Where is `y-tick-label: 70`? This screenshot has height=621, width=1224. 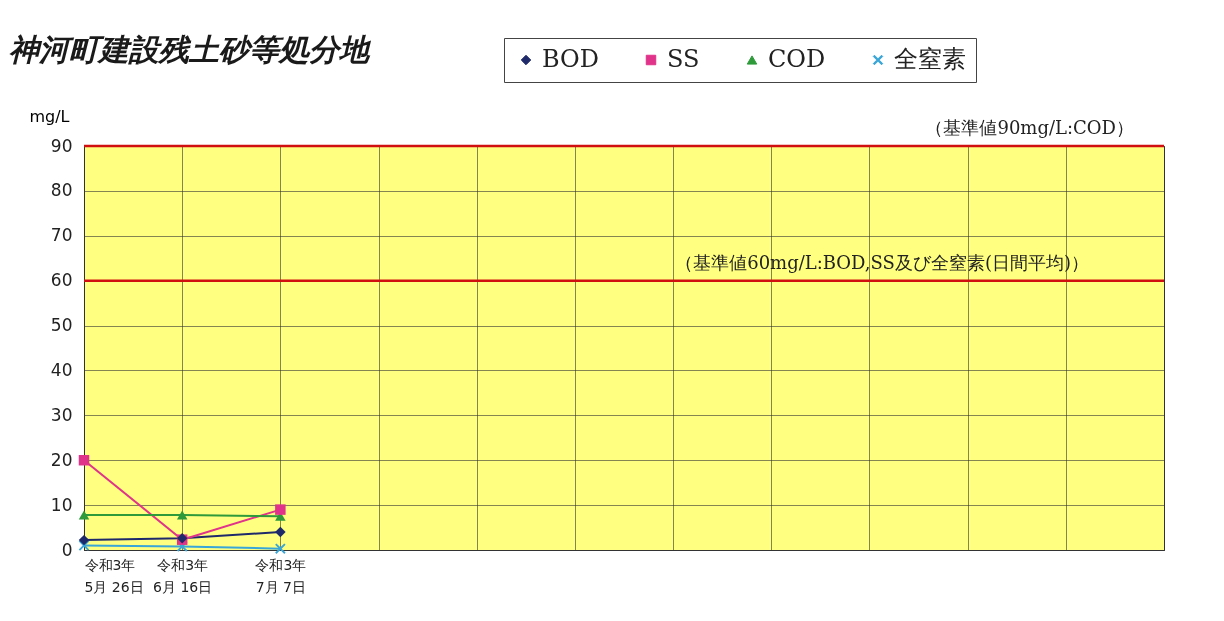 y-tick-label: 70 is located at coordinates (61, 235).